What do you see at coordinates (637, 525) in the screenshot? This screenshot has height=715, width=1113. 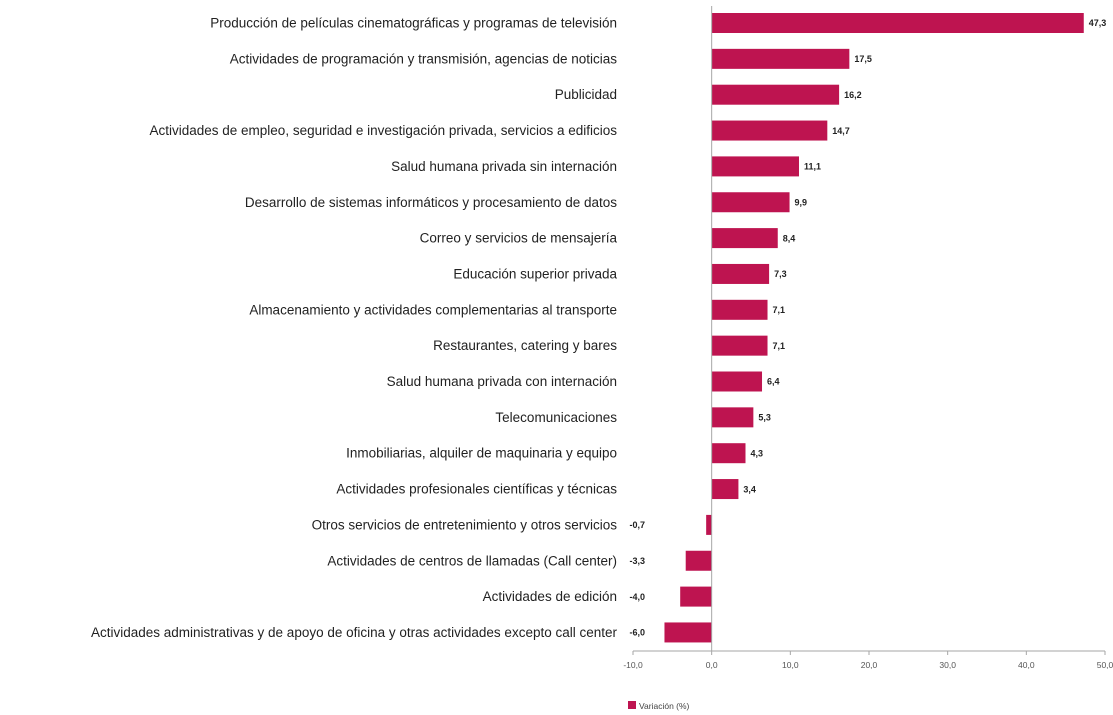 I see `value-label: -0,7` at bounding box center [637, 525].